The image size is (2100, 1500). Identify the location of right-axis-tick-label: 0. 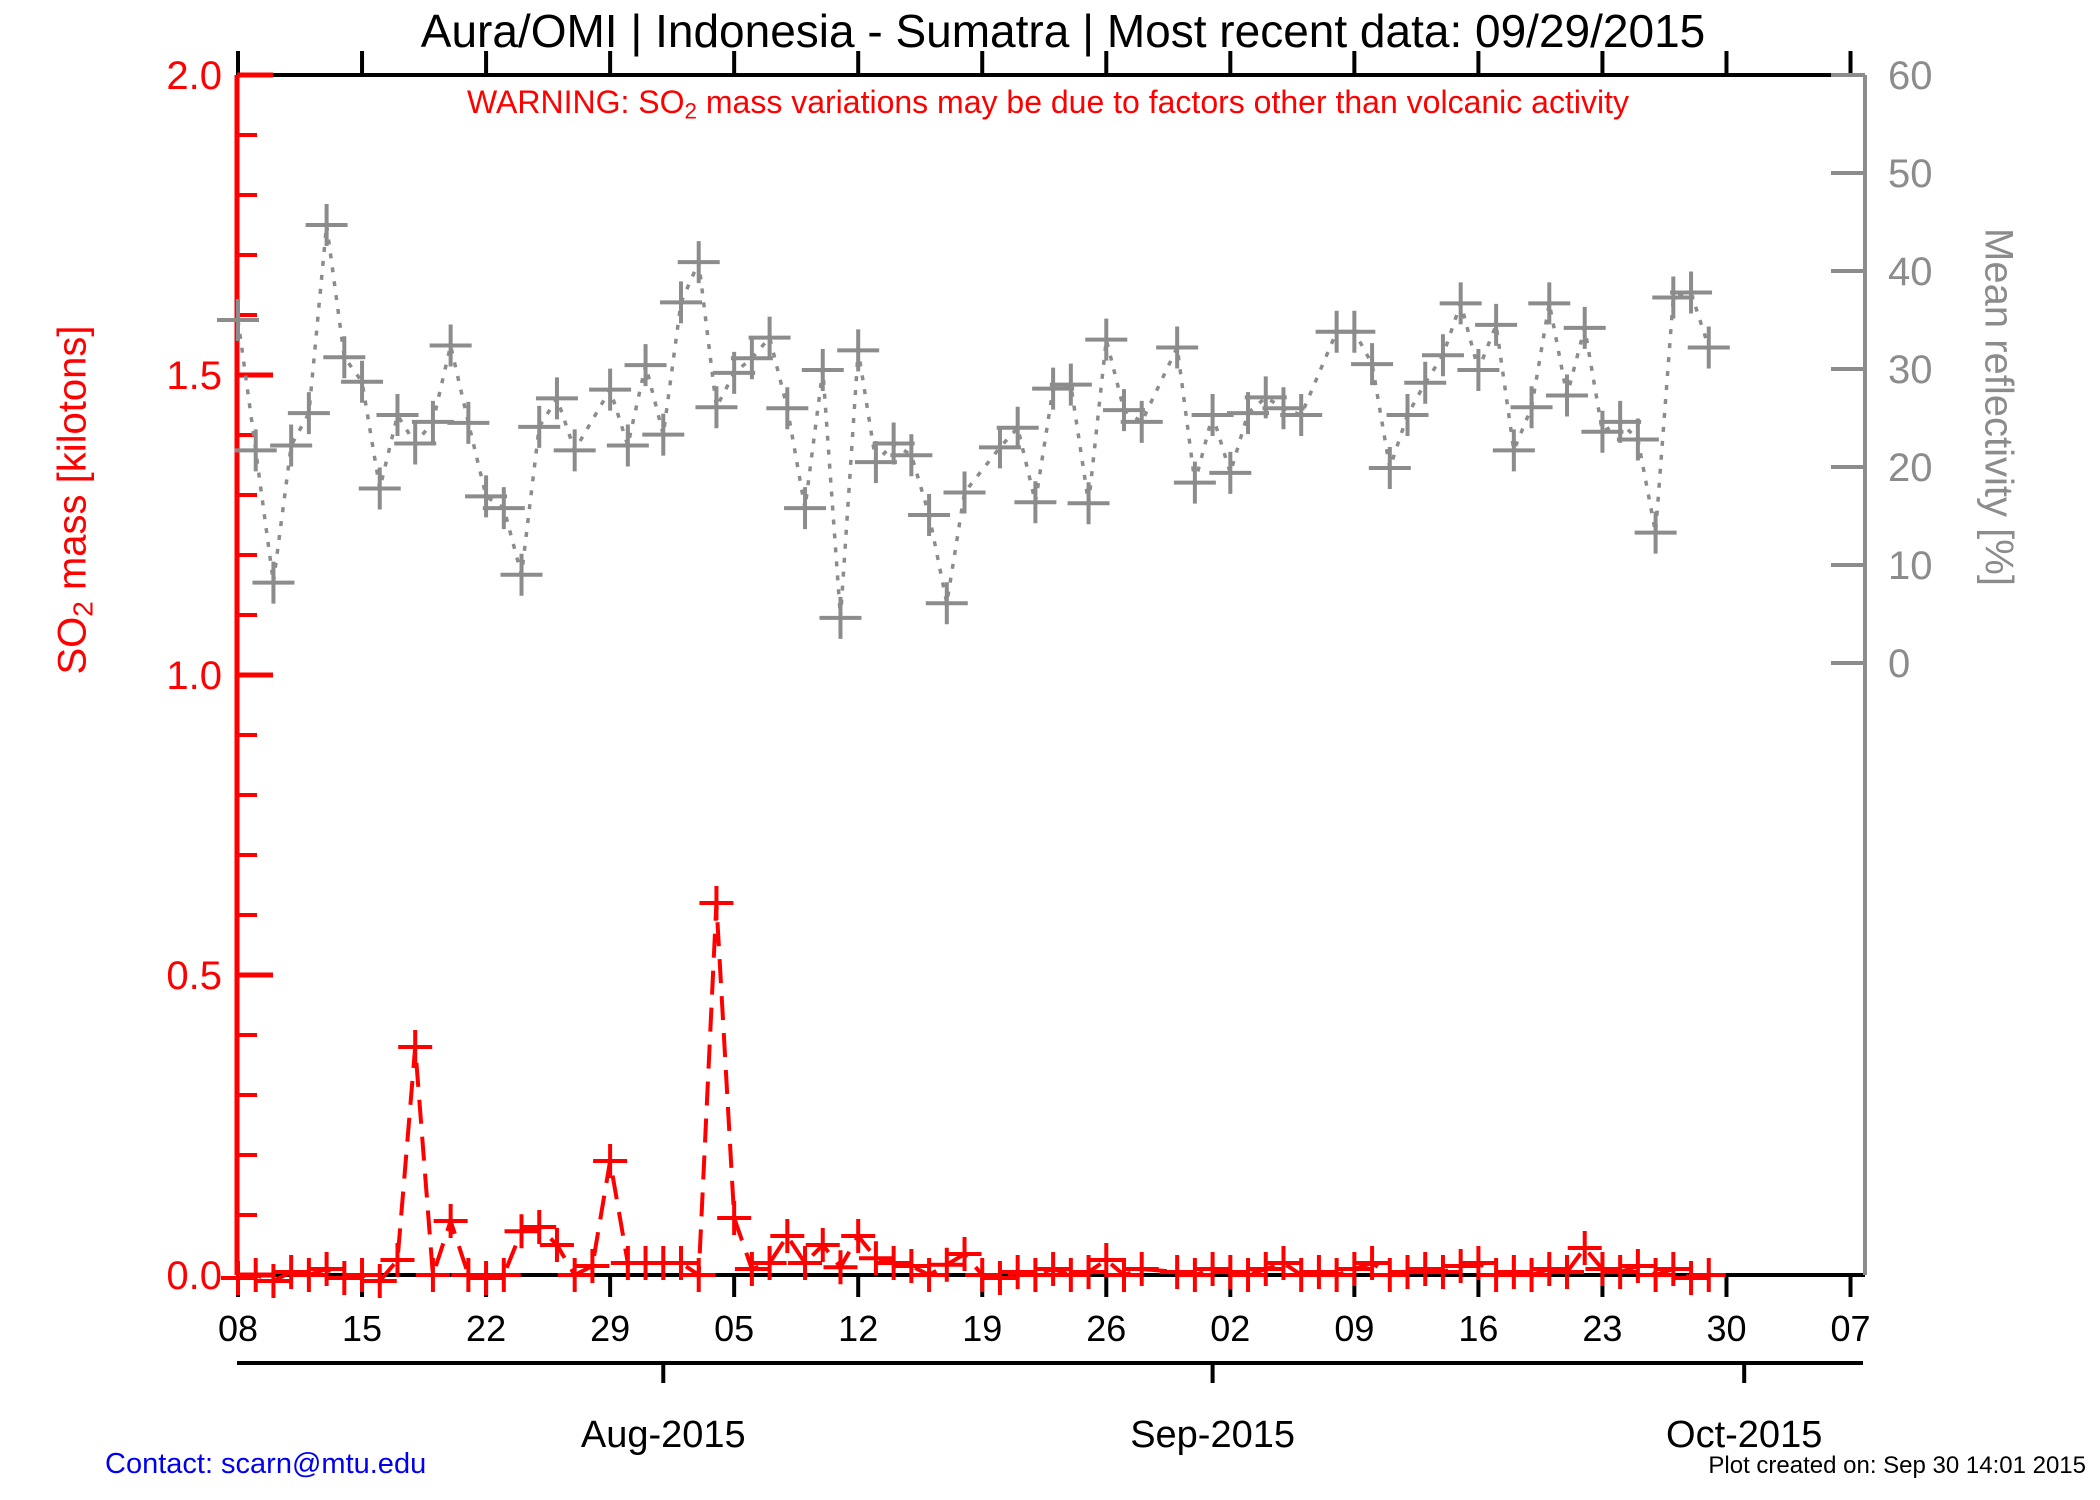
(1899, 664).